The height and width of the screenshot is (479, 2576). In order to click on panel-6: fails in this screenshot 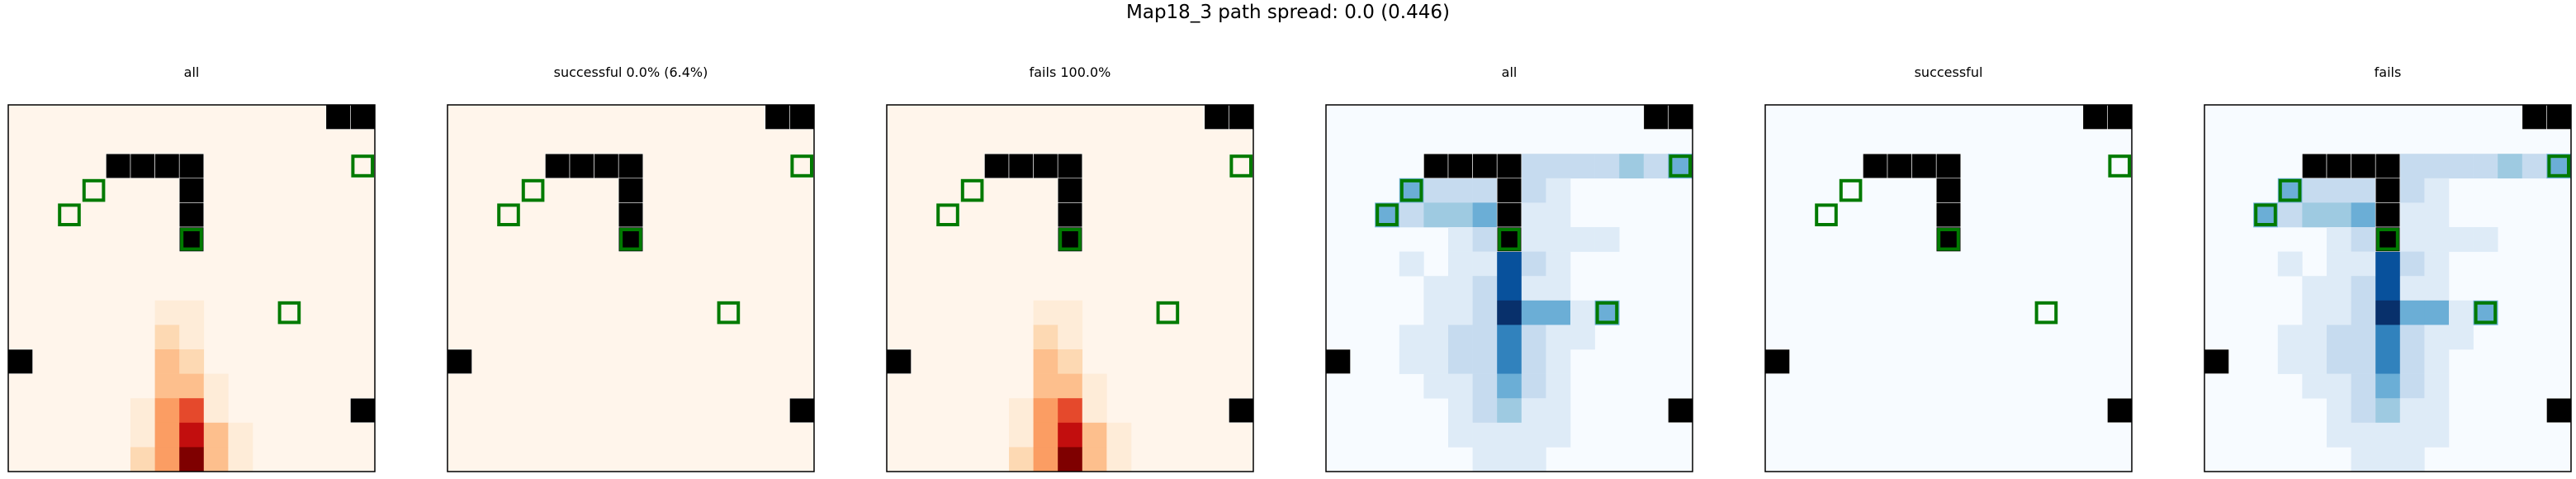, I will do `click(2388, 269)`.